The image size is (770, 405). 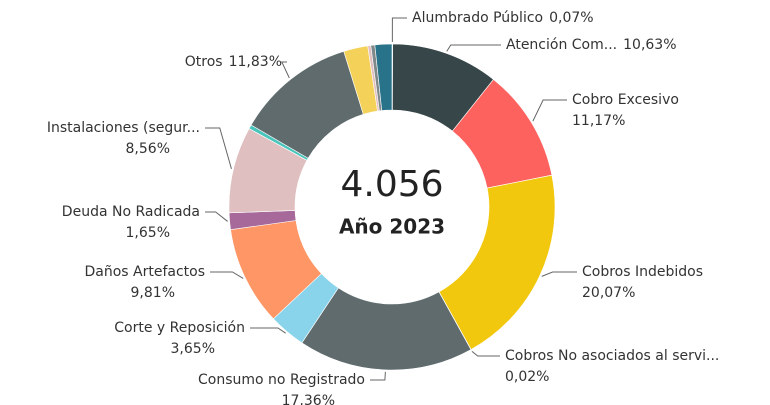 What do you see at coordinates (281, 380) in the screenshot?
I see `category-label: Consumo no Registrado` at bounding box center [281, 380].